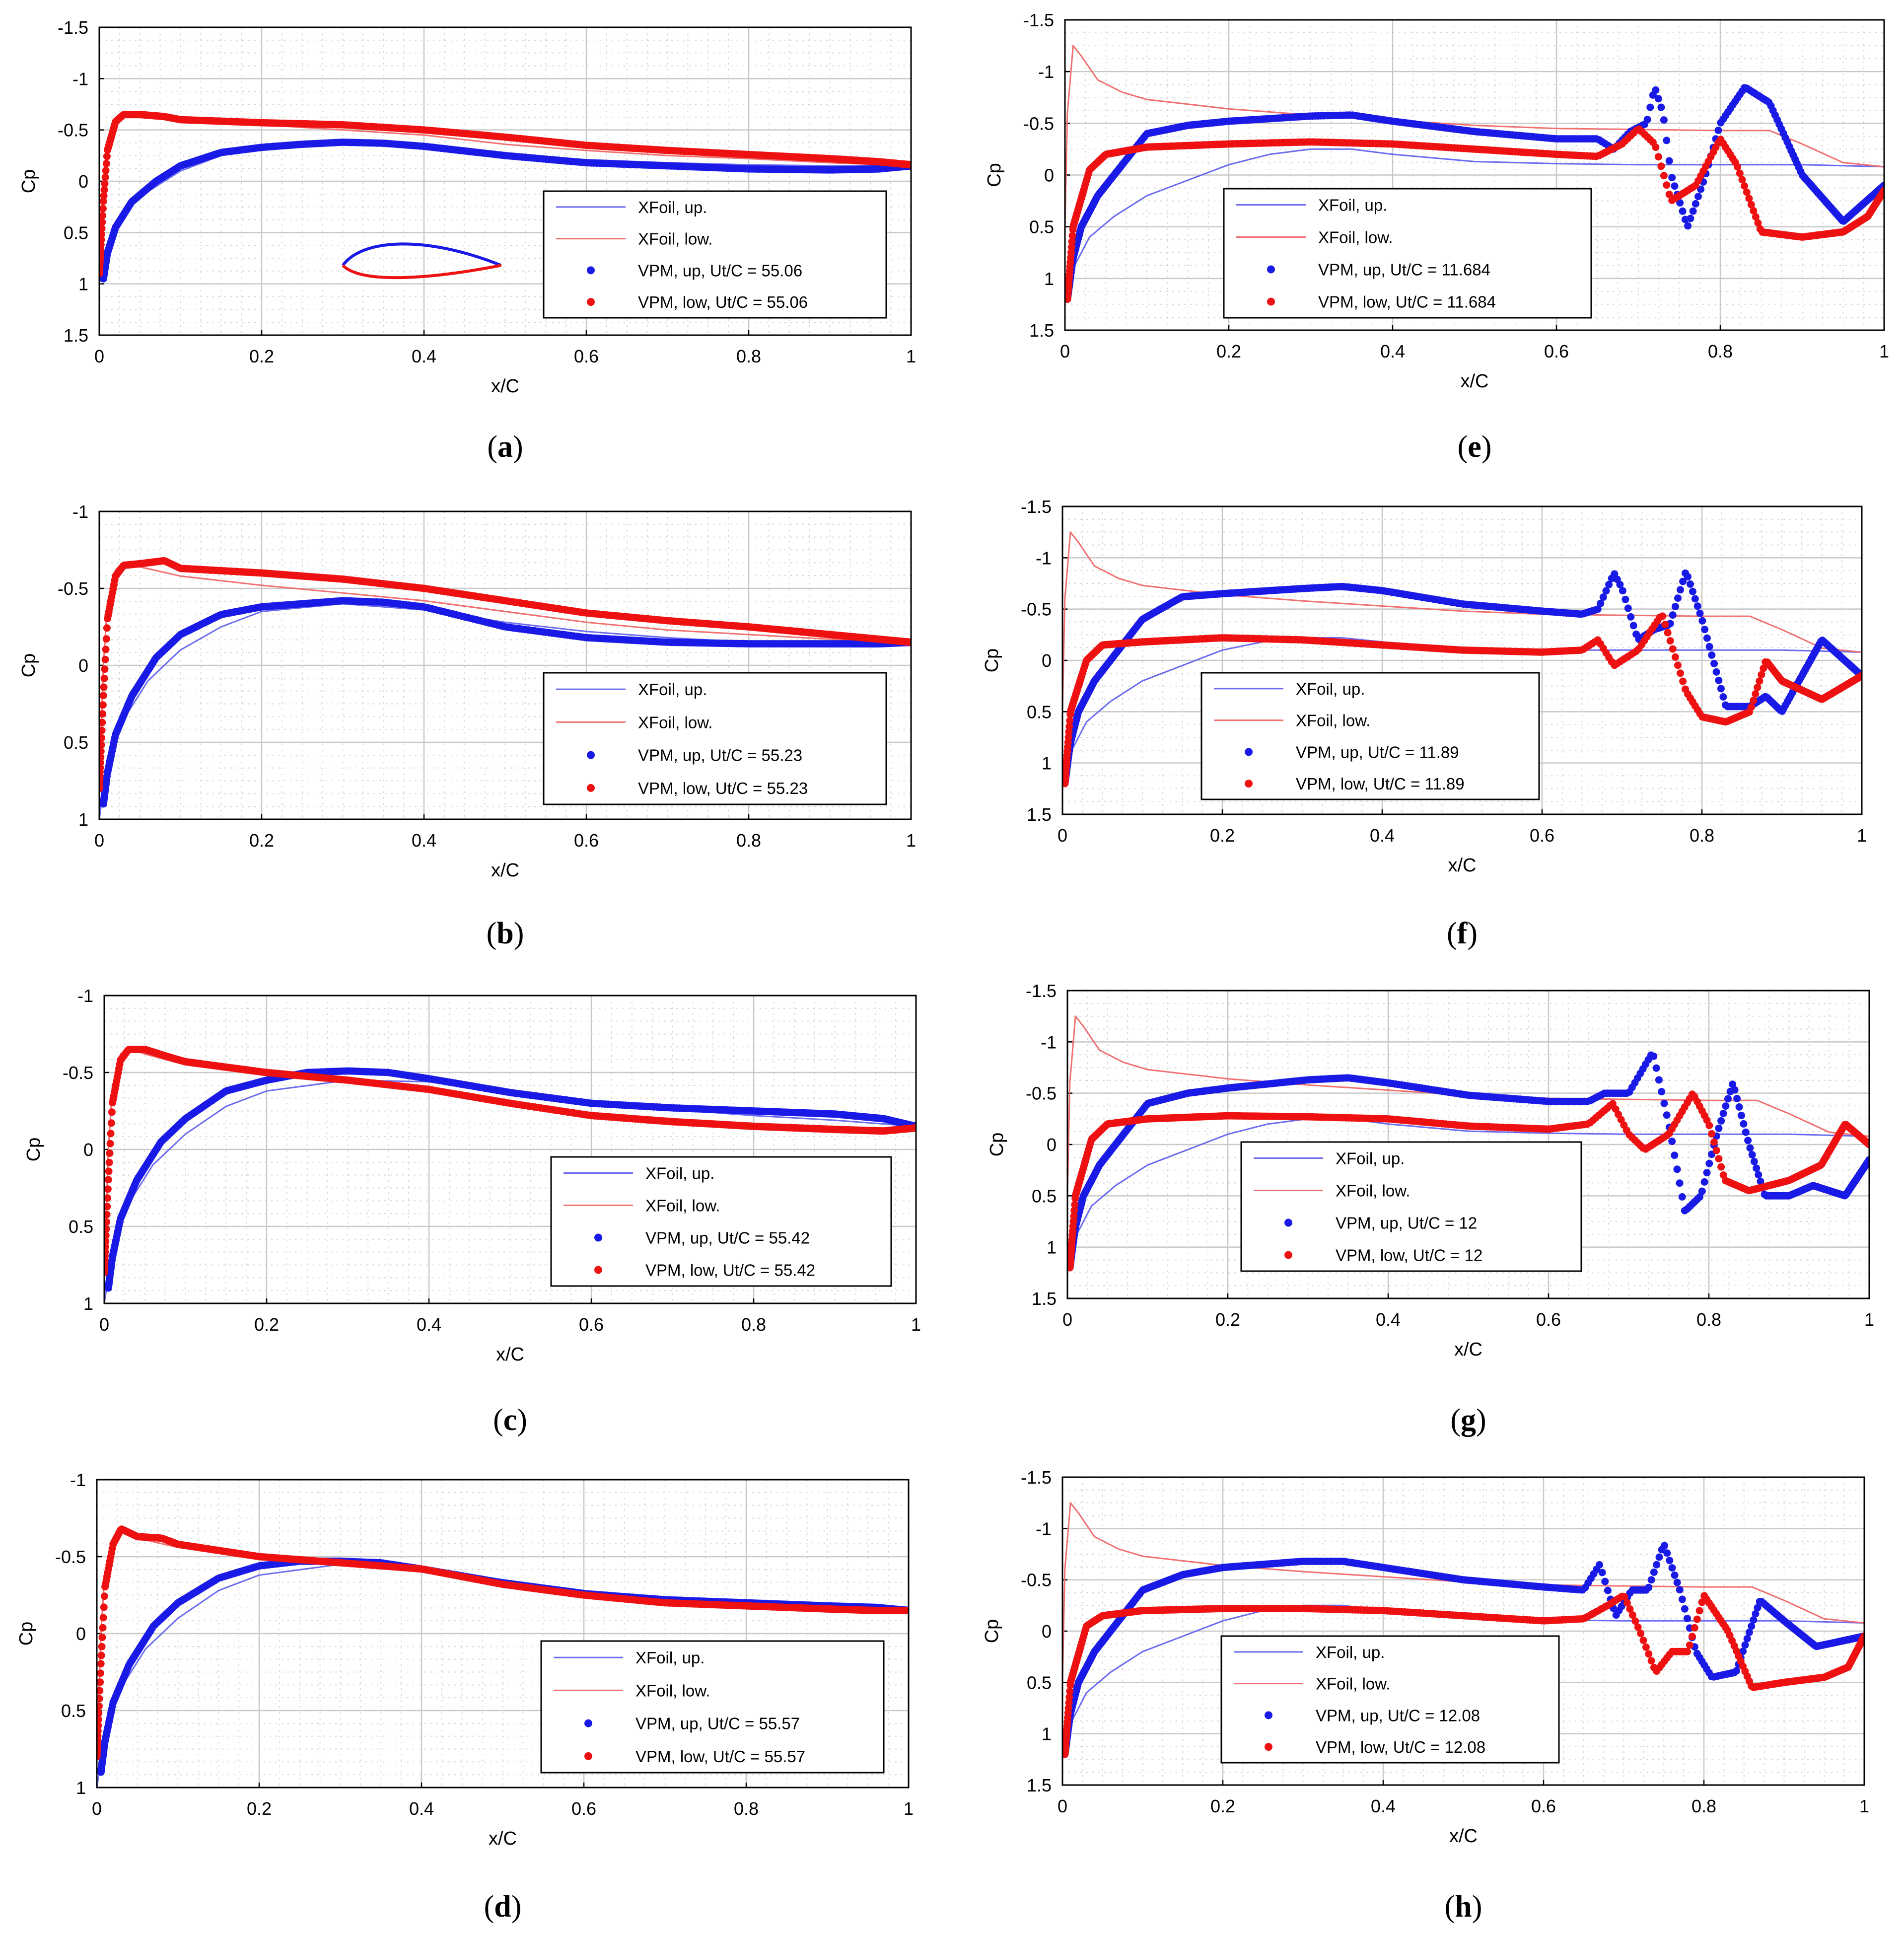  I want to click on x-tick-label: 1, so click(916, 1324).